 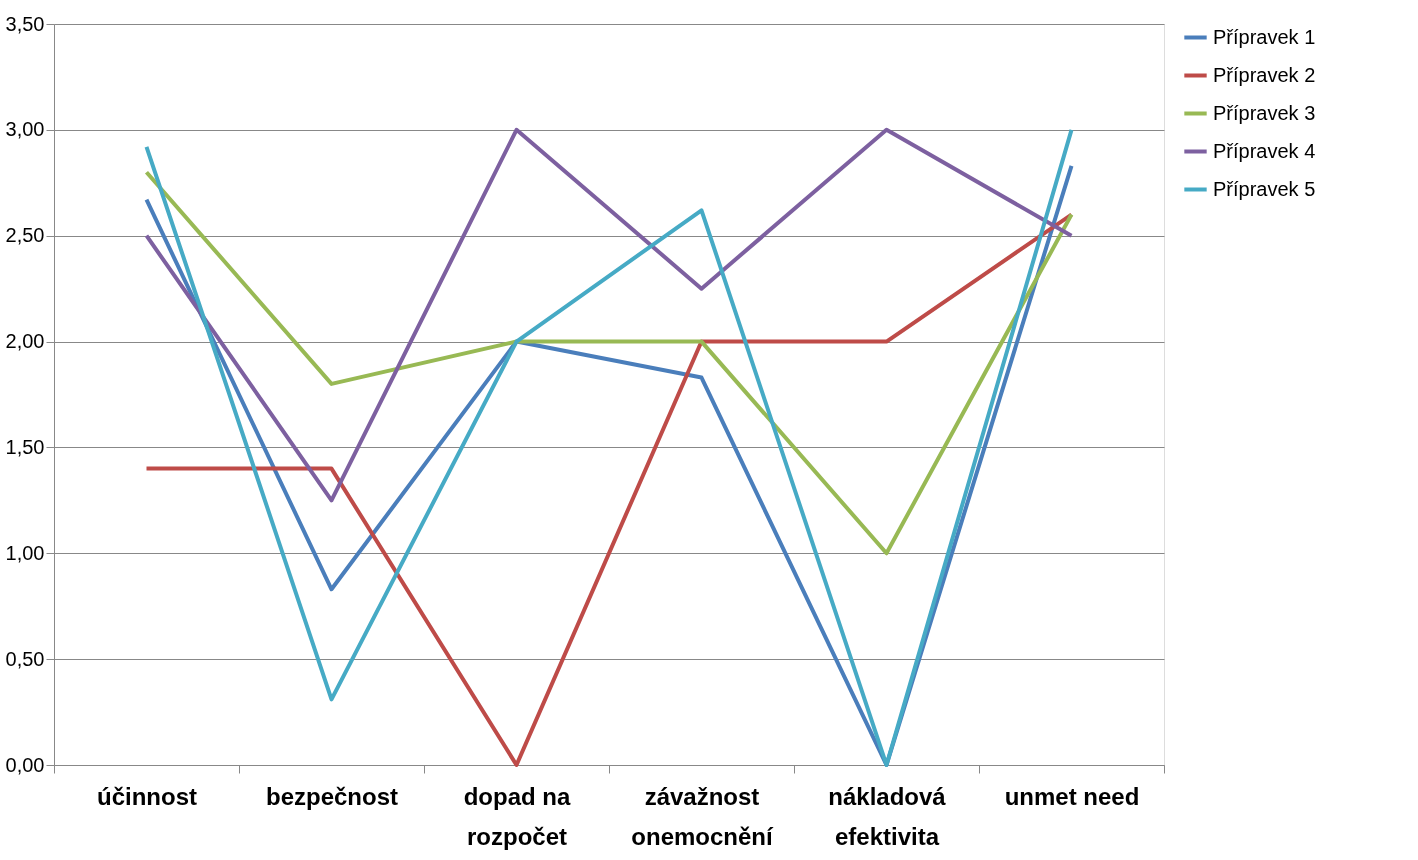 What do you see at coordinates (147, 796) in the screenshot?
I see `x-tick-label: účinnost` at bounding box center [147, 796].